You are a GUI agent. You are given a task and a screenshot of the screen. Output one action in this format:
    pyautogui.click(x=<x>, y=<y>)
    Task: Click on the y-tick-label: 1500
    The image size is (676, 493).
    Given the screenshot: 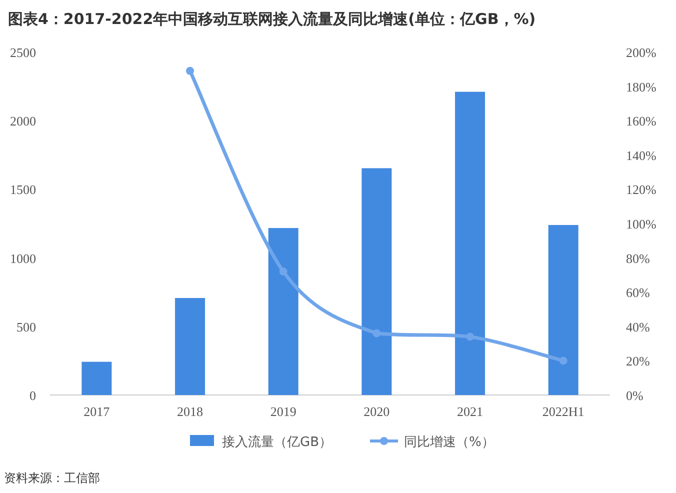 What is the action you would take?
    pyautogui.click(x=23, y=190)
    